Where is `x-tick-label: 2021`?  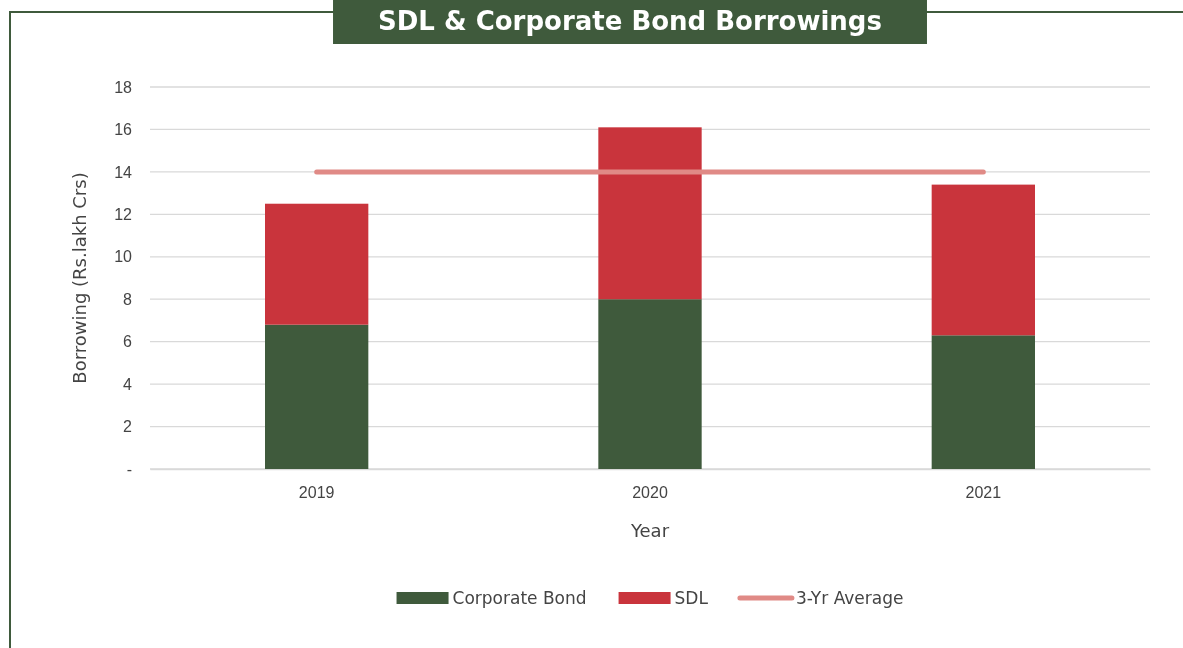
x-tick-label: 2021 is located at coordinates (983, 493).